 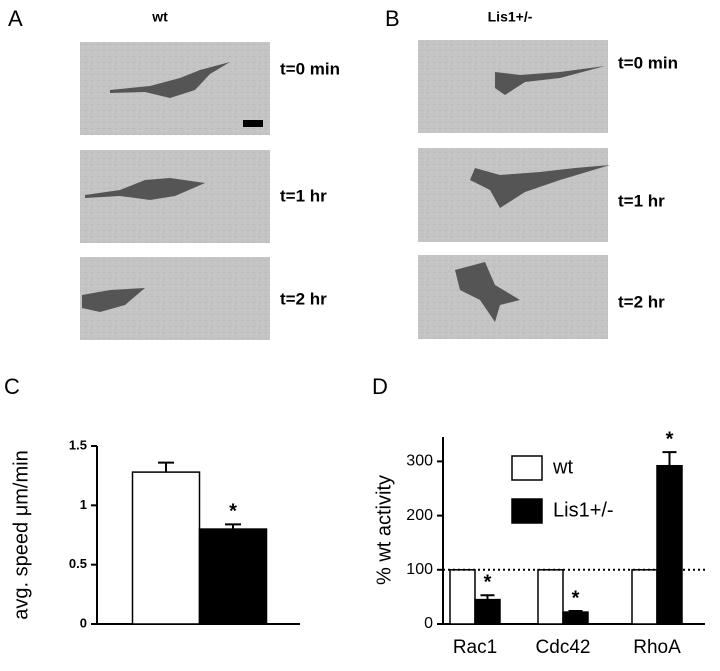 I want to click on x-tick-label: Cdc42, so click(x=563, y=647).